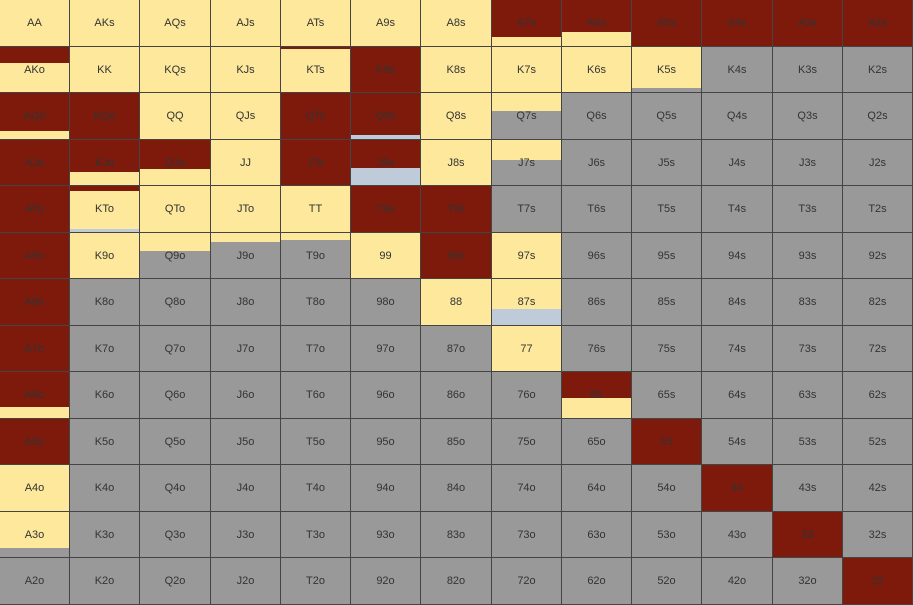 Image resolution: width=913 pixels, height=605 pixels. What do you see at coordinates (456, 395) in the screenshot?
I see `hand-cell-86o: 86o` at bounding box center [456, 395].